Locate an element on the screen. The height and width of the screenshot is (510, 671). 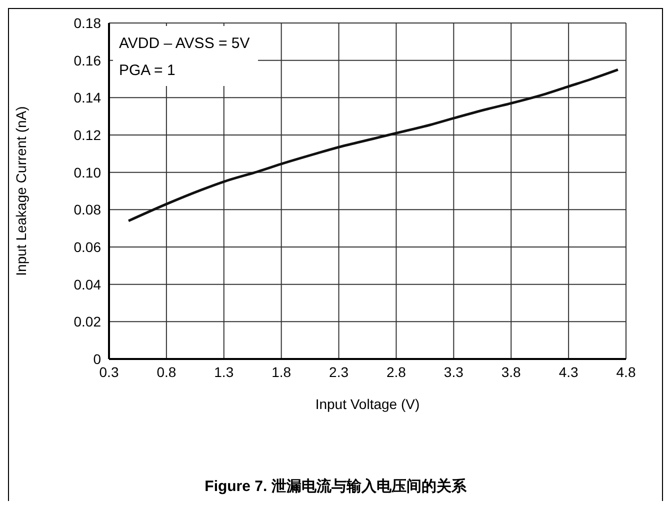
x-tick-label: 2.8 is located at coordinates (396, 372).